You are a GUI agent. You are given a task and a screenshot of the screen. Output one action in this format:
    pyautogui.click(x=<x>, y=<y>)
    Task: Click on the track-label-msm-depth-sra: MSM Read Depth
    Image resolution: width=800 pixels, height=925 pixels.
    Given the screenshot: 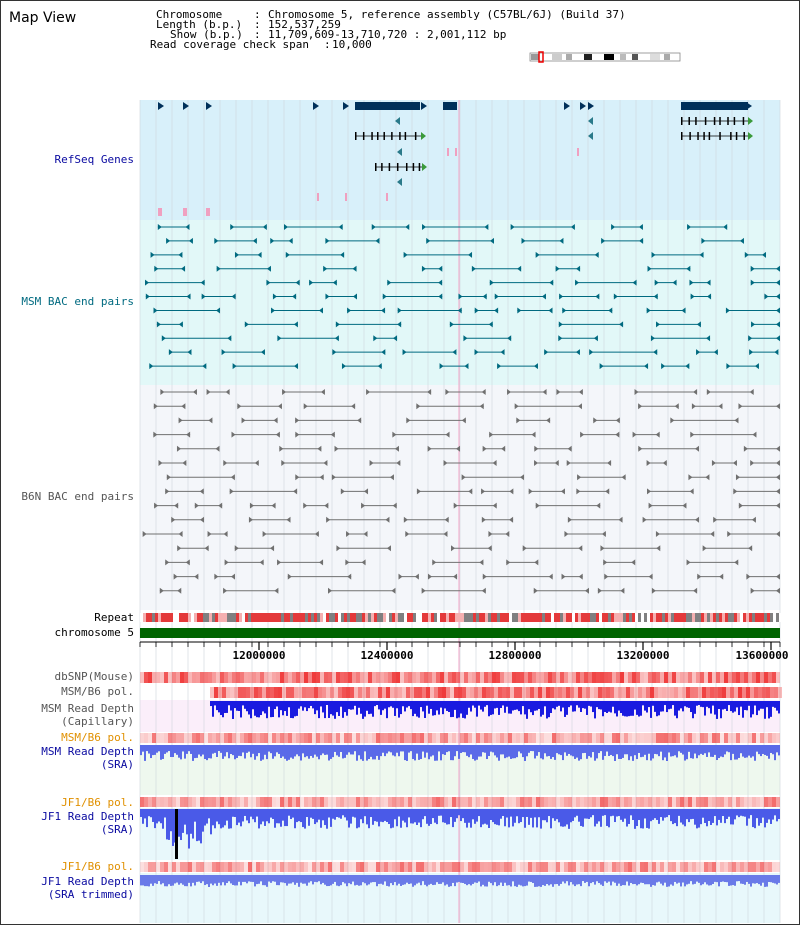 What is the action you would take?
    pyautogui.click(x=87, y=751)
    